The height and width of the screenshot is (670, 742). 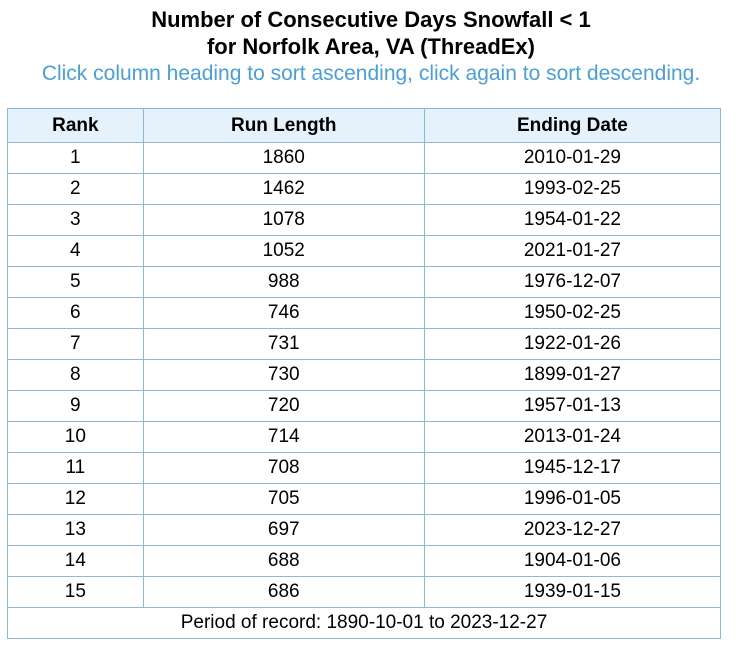 I want to click on table-header: Rank Run Length Ending Date, so click(x=364, y=125).